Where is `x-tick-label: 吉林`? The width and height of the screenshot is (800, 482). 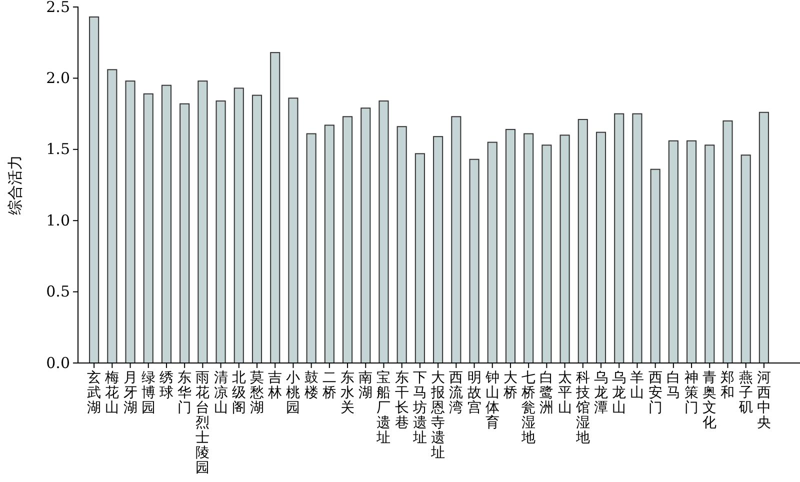 x-tick-label: 吉林 is located at coordinates (274, 385).